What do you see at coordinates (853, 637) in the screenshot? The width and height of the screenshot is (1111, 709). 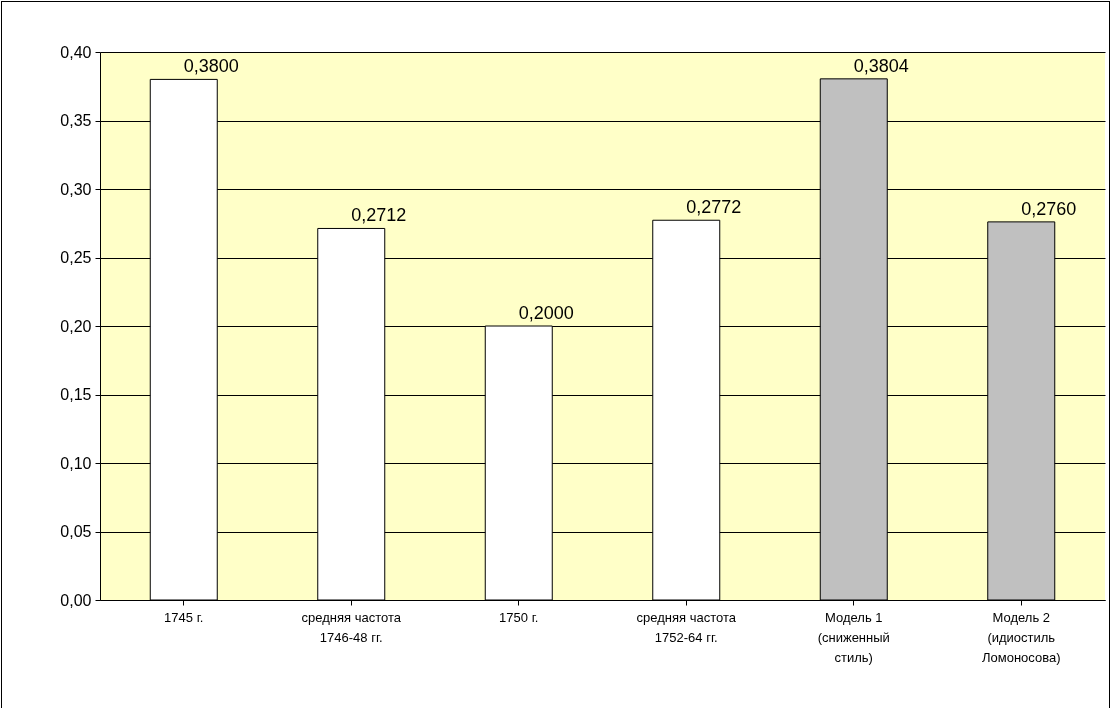 I see `x-tick-label: Модель 1 (сниженный стиль)` at bounding box center [853, 637].